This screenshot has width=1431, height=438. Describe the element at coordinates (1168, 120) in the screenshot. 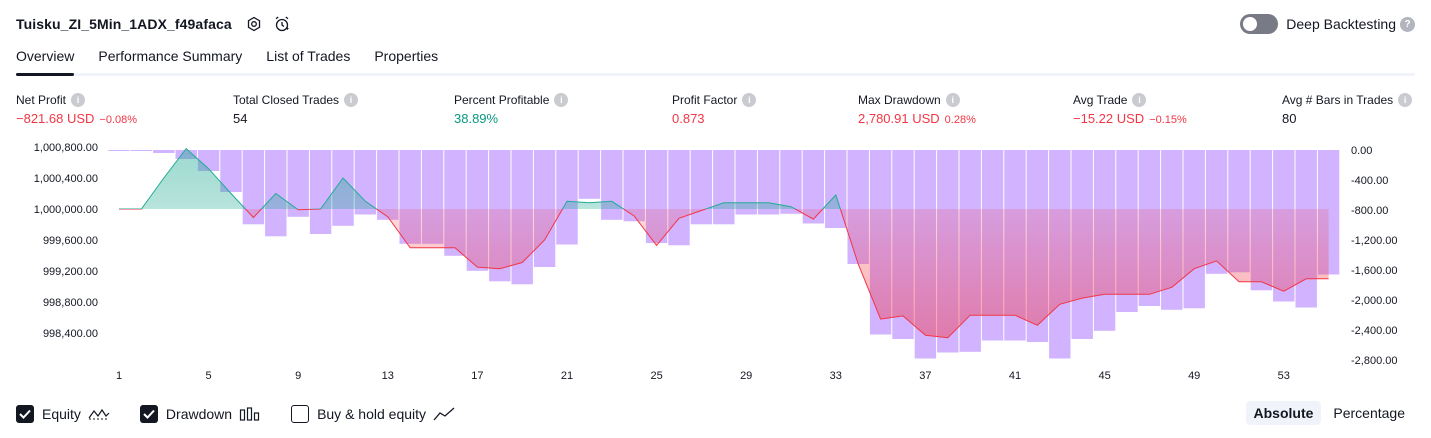

I see `metric-sub-value: −0.15%` at that location.